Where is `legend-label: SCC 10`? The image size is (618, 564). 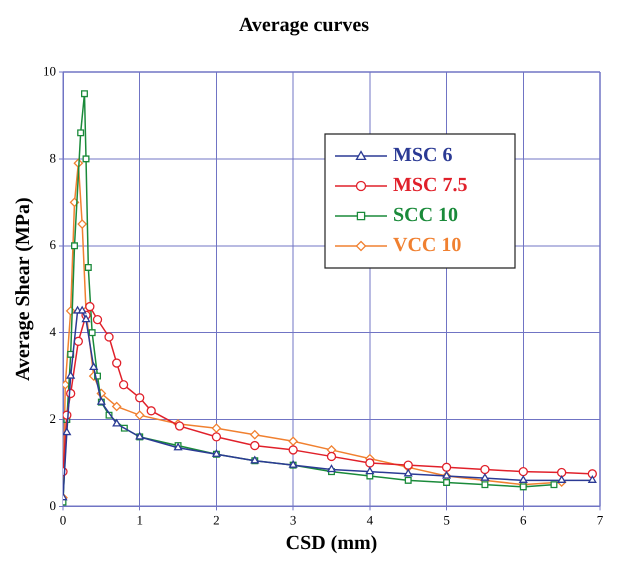 legend-label: SCC 10 is located at coordinates (425, 215).